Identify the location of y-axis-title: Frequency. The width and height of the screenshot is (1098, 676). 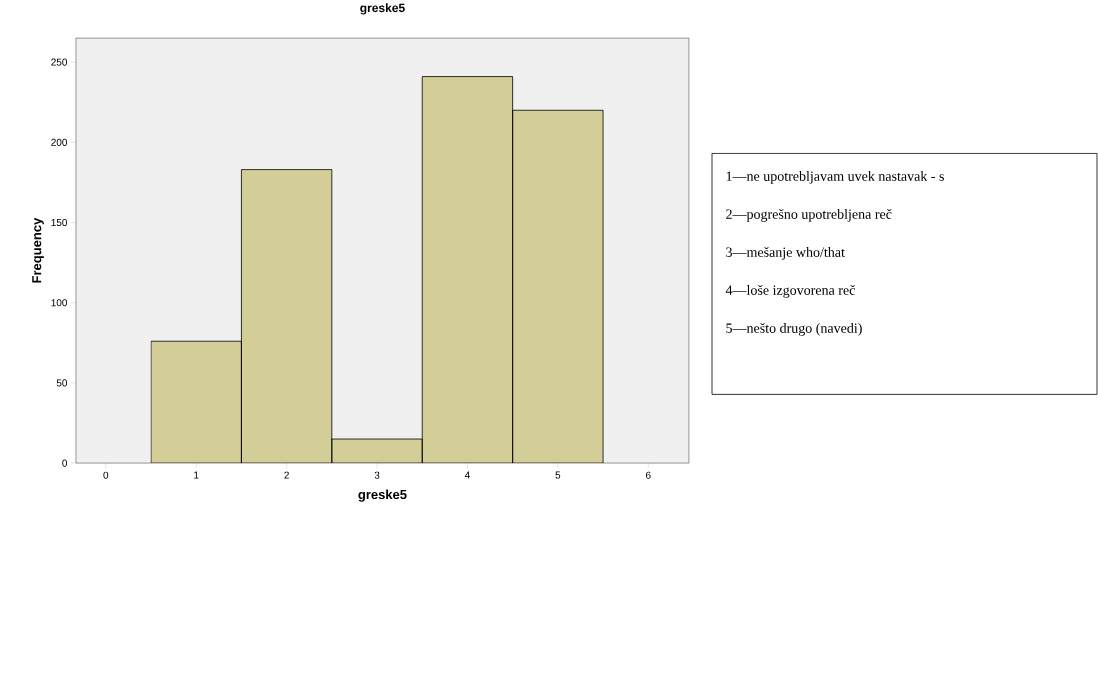
(38, 250).